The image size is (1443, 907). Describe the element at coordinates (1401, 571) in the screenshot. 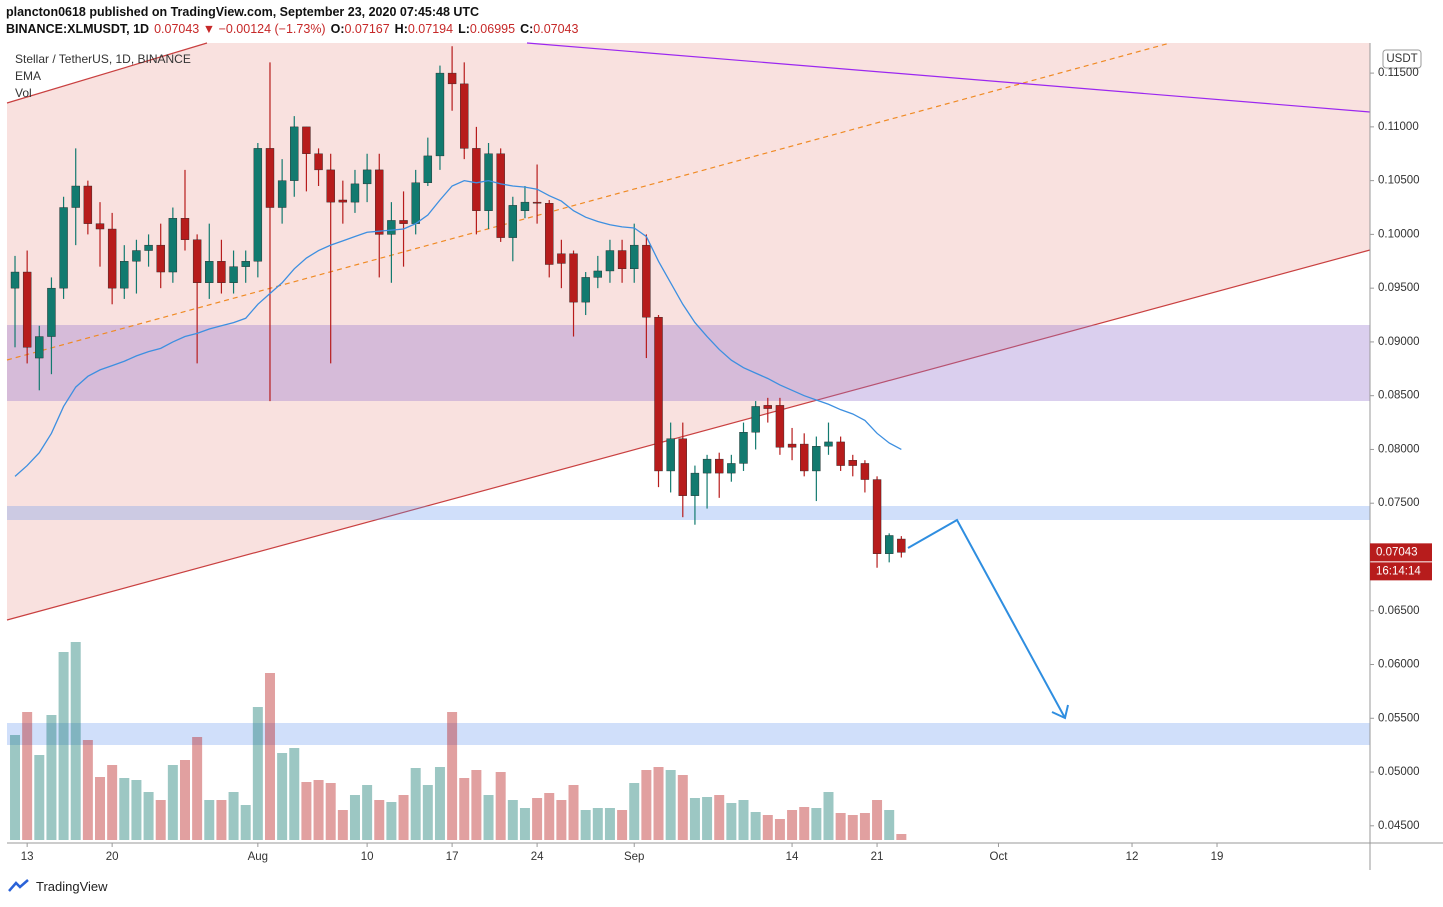

I see `countdown-box` at that location.